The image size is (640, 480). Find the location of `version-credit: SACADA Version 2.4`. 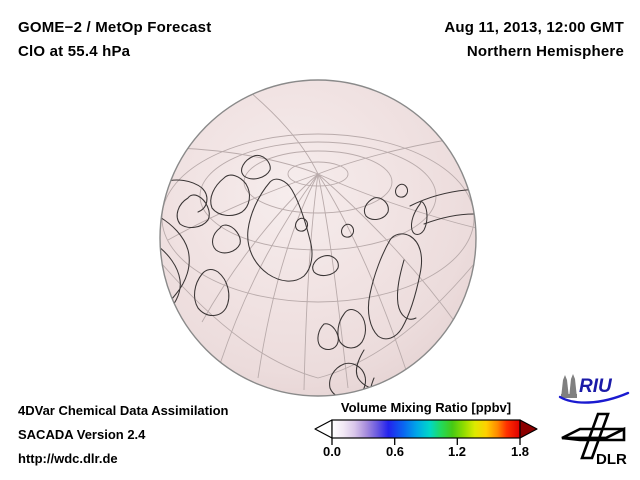

version-credit: SACADA Version 2.4 is located at coordinates (82, 434).